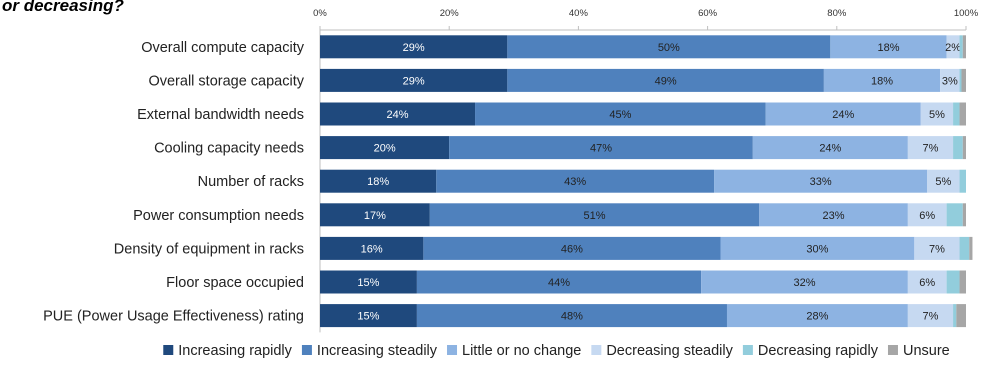 Image resolution: width=993 pixels, height=369 pixels. I want to click on x-tick-label: 40%, so click(579, 13).